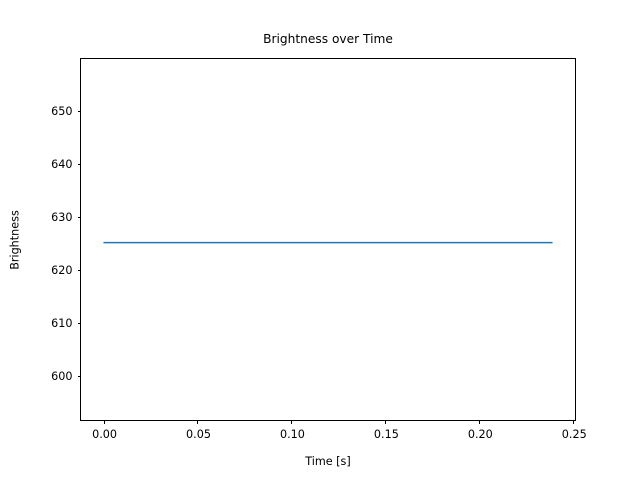 Image resolution: width=640 pixels, height=480 pixels. I want to click on x-axis-tick-label: 0.25, so click(574, 434).